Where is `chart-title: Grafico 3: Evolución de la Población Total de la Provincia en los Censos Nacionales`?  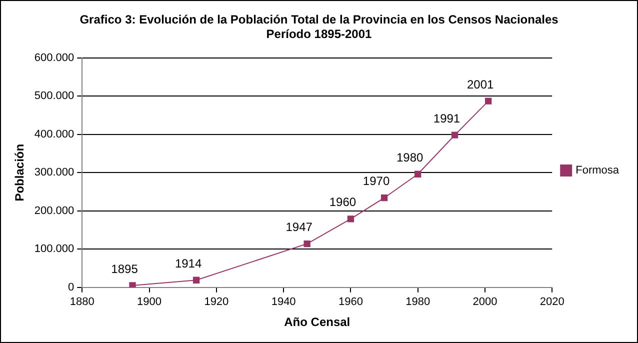 chart-title: Grafico 3: Evolución de la Población Total de la Provincia en los Censos Nacionales is located at coordinates (319, 19).